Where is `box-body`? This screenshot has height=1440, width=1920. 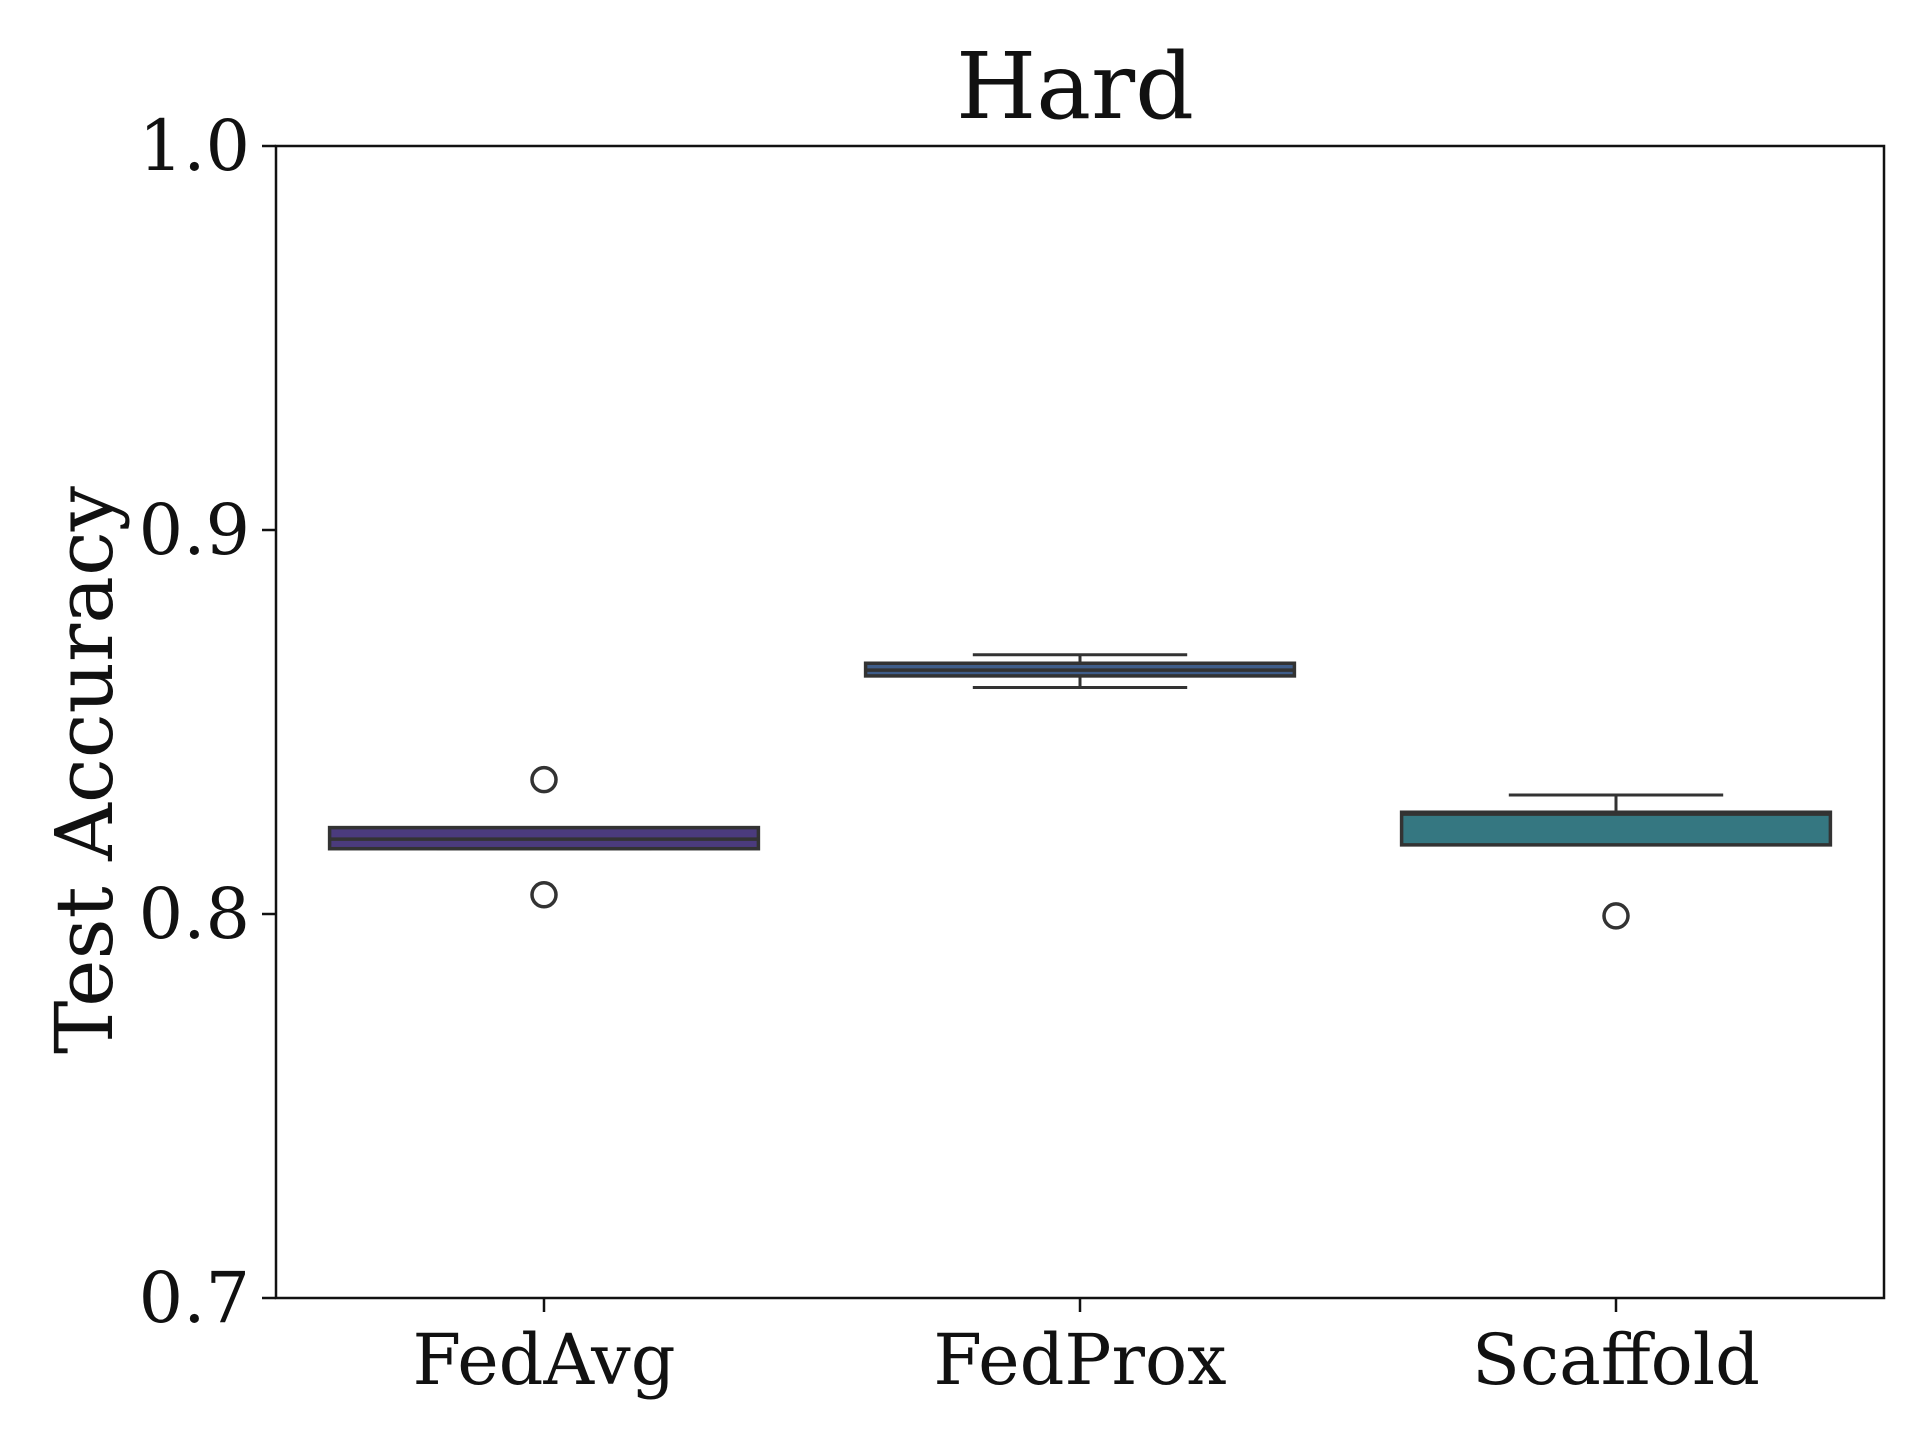 box-body is located at coordinates (1616, 828).